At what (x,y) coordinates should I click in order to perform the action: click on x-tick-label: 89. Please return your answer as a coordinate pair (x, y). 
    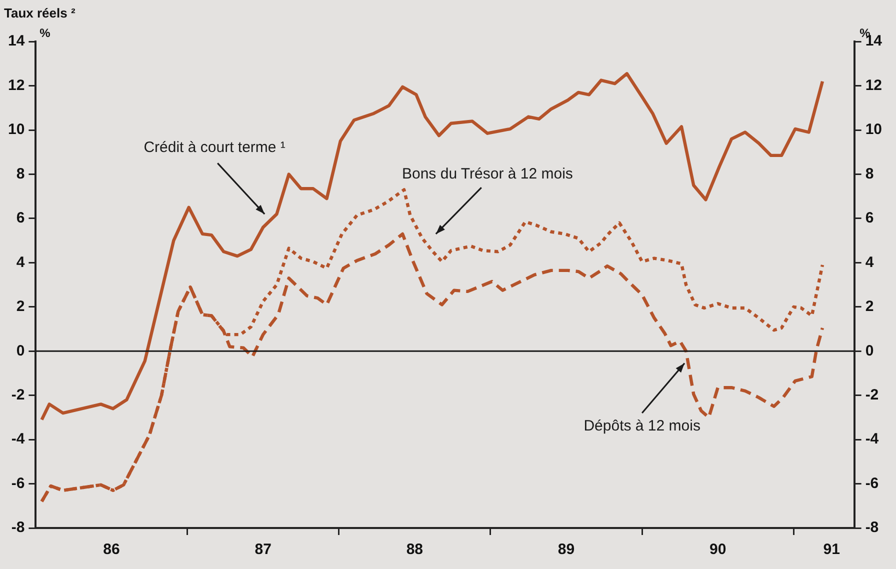
    Looking at the image, I should click on (566, 549).